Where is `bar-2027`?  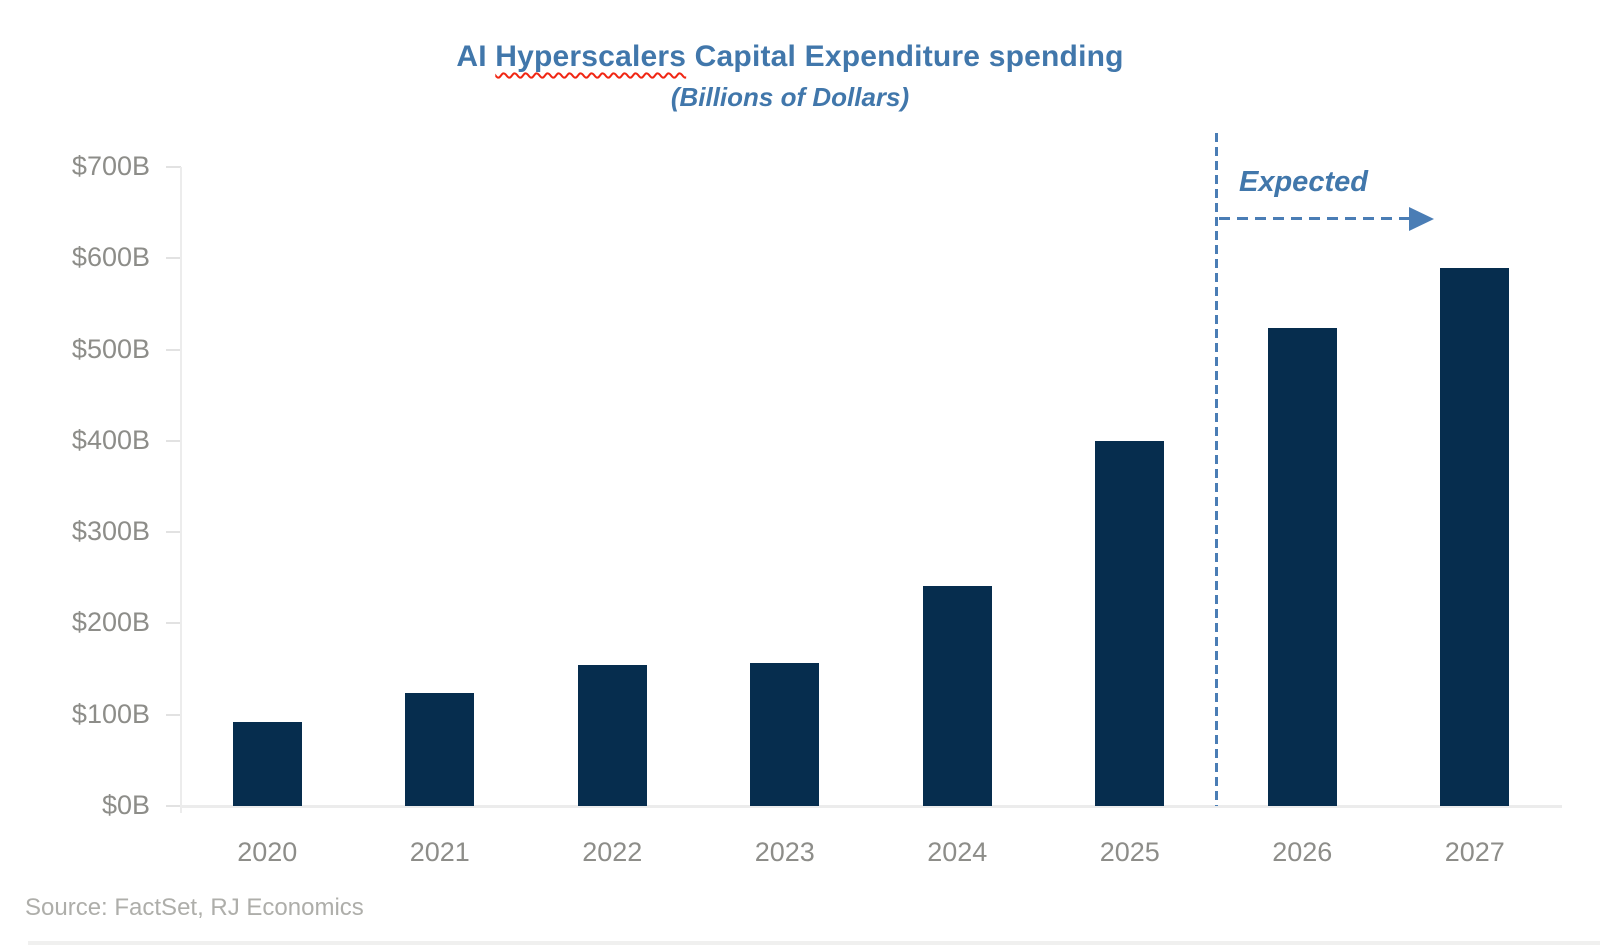
bar-2027 is located at coordinates (1475, 537).